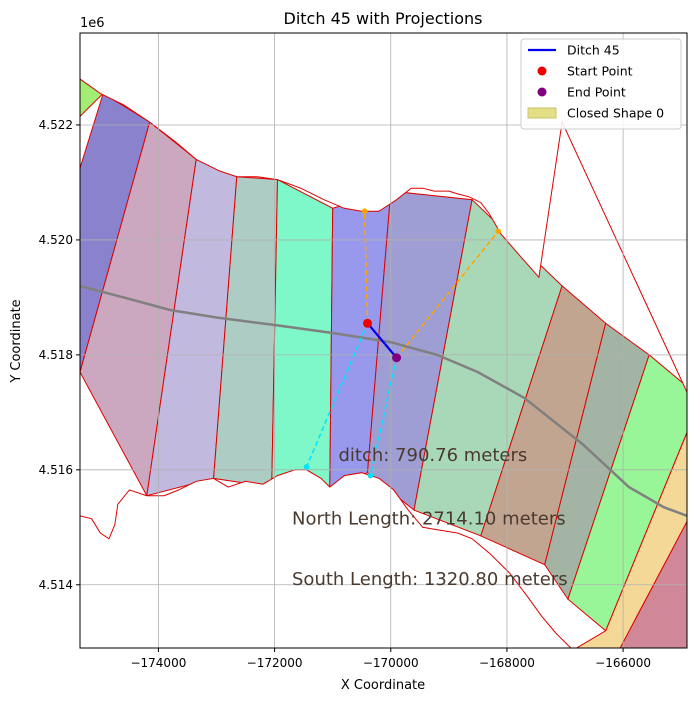  I want to click on end-point, so click(397, 358).